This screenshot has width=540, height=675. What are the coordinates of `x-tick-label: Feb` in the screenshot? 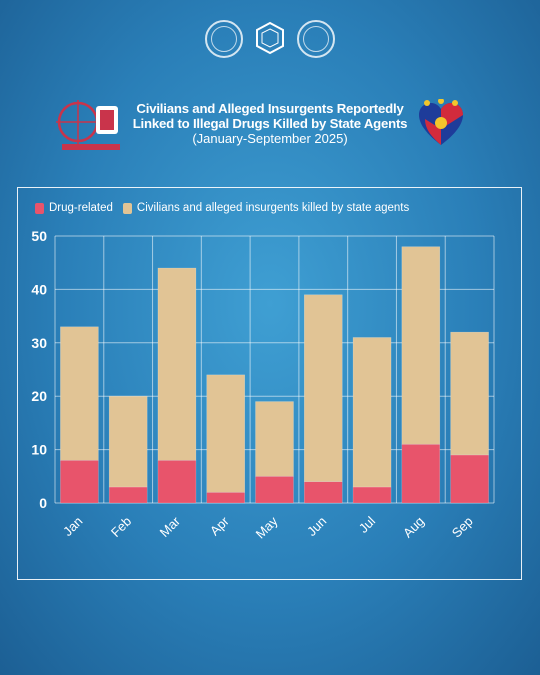 It's located at (121, 527).